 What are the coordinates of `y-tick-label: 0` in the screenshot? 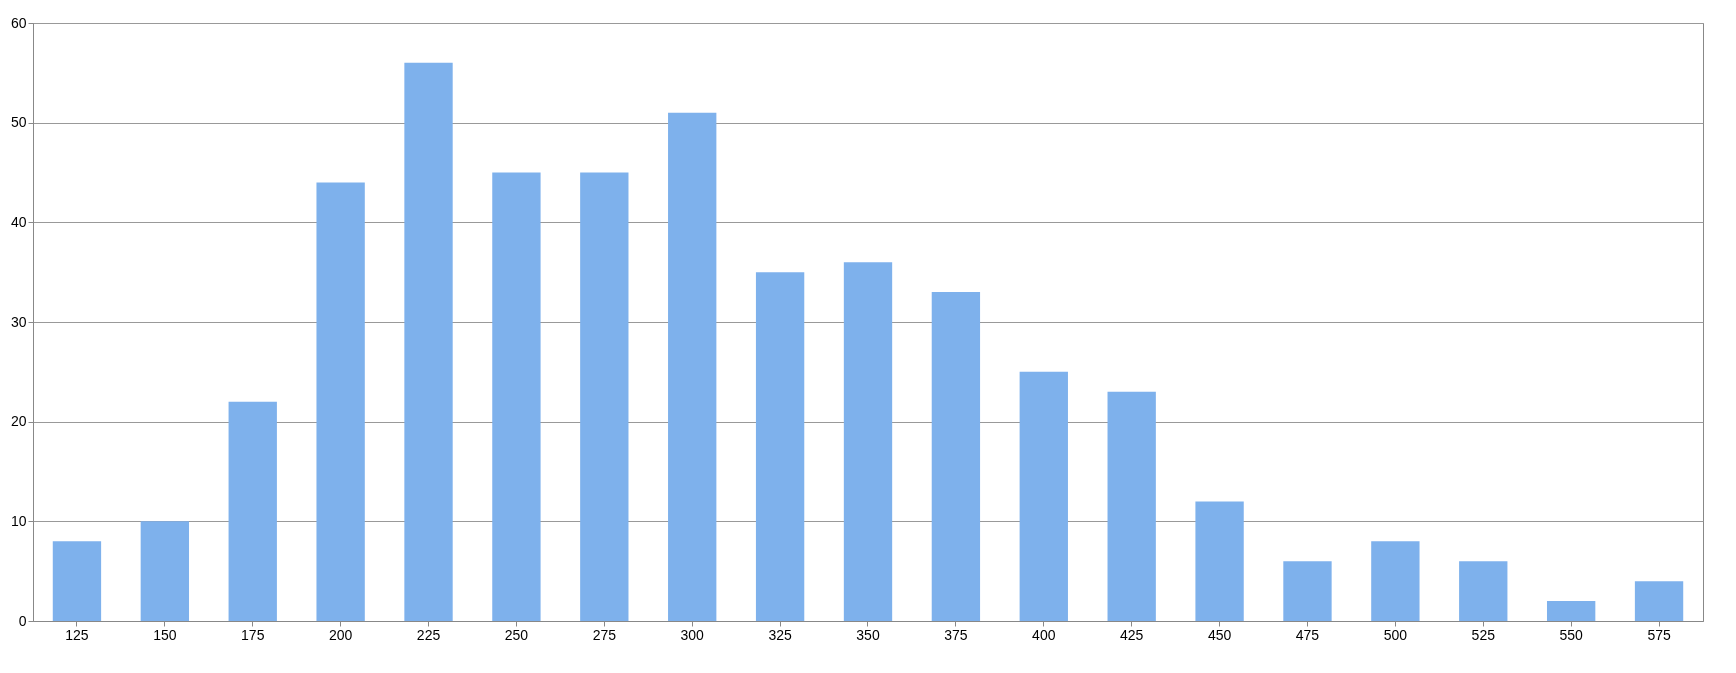 It's located at (22, 620).